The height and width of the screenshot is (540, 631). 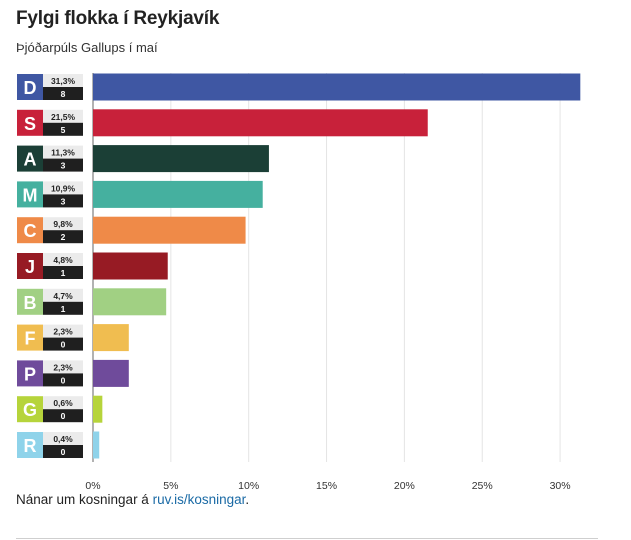 I want to click on party-letter: D, so click(x=30, y=88).